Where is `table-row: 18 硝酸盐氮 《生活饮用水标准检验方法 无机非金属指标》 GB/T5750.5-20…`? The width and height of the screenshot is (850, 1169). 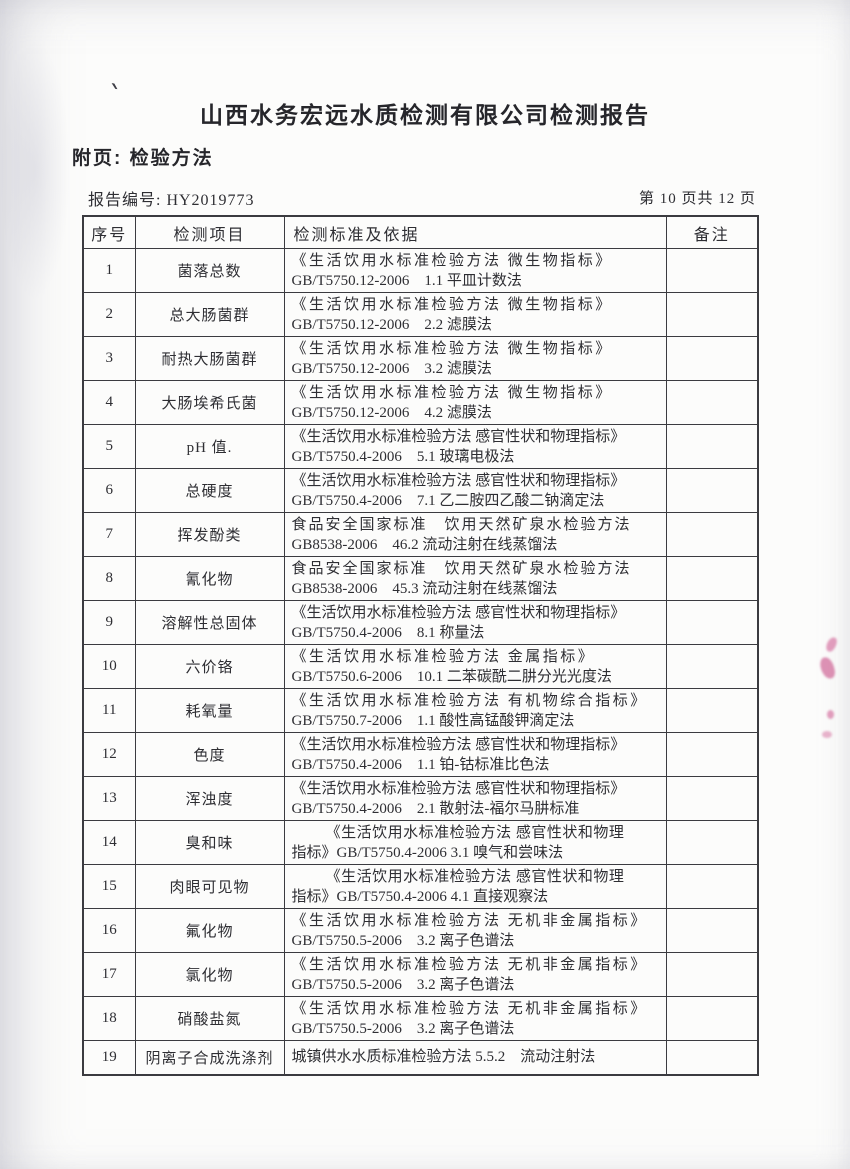
table-row: 18 硝酸盐氮 《生活饮用水标准检验方法 无机非金属指标》 GB/T5750.5-20… is located at coordinates (420, 1018).